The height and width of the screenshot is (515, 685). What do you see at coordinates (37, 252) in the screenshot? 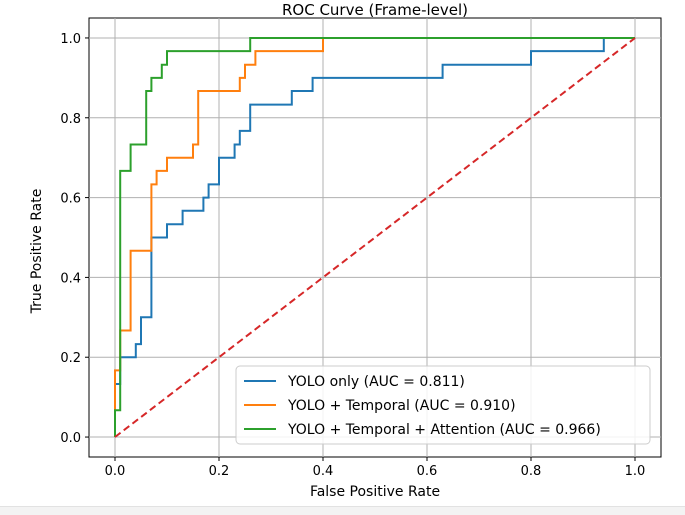
I see `y-axis-label: True Positive Rate` at bounding box center [37, 252].